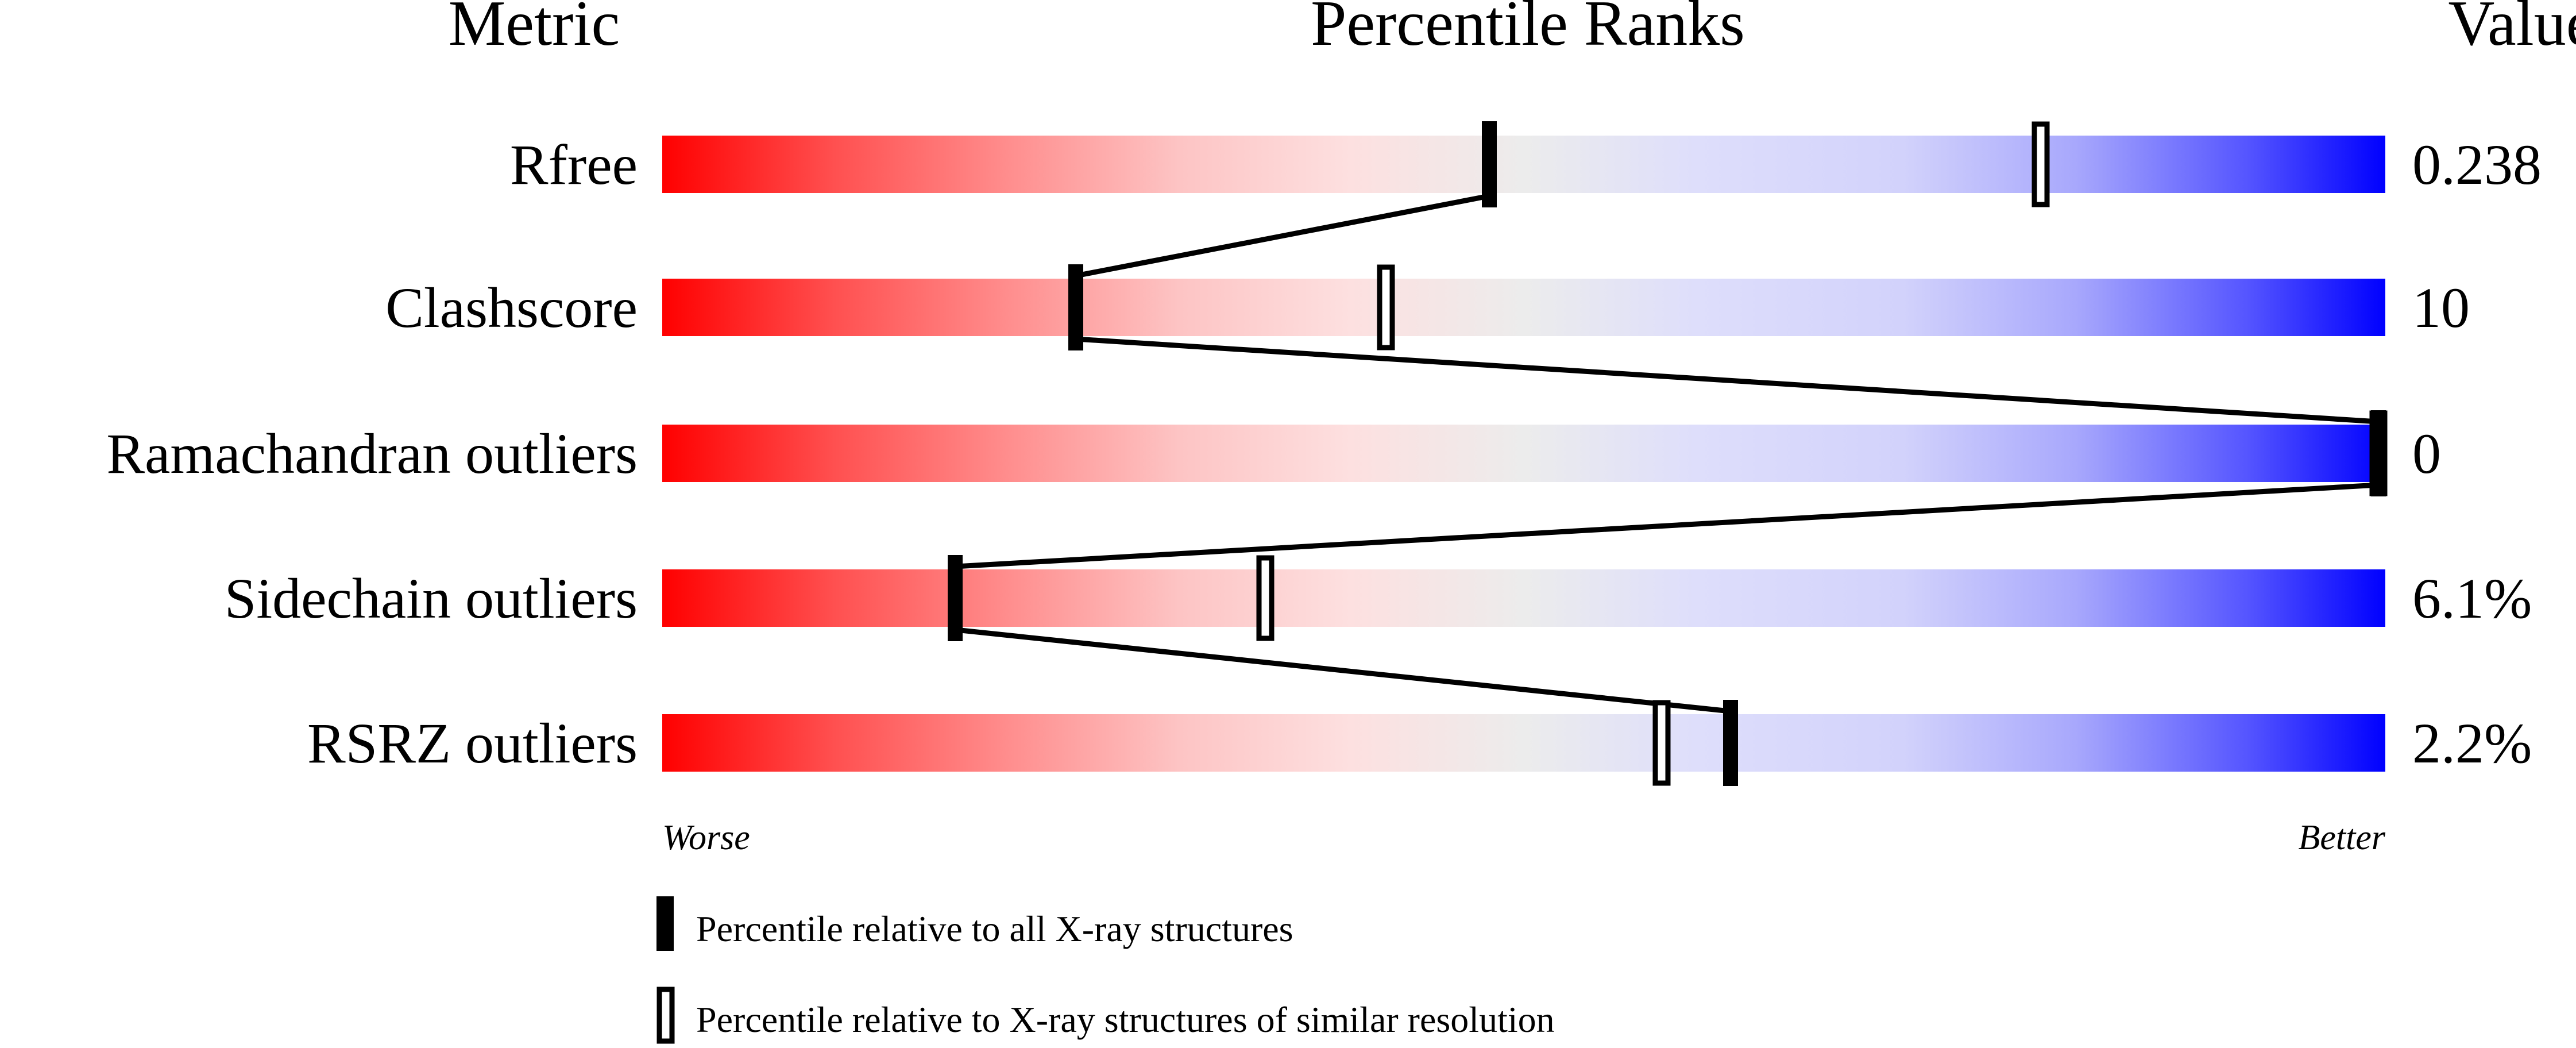 The image size is (2576, 1048). I want to click on percentile-ranks-header: Percentile Ranks, so click(1528, 29).